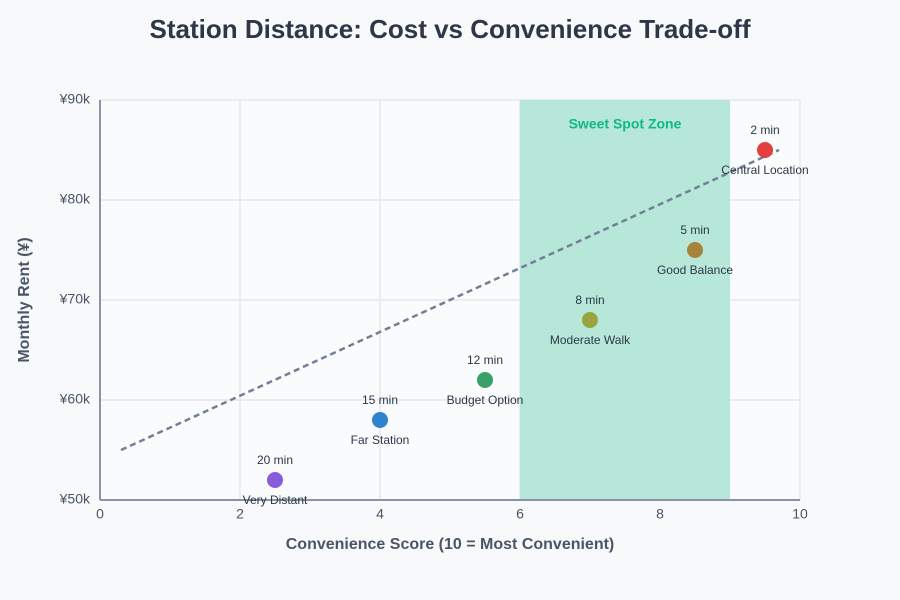  What do you see at coordinates (660, 514) in the screenshot?
I see `x-tick-label: 8` at bounding box center [660, 514].